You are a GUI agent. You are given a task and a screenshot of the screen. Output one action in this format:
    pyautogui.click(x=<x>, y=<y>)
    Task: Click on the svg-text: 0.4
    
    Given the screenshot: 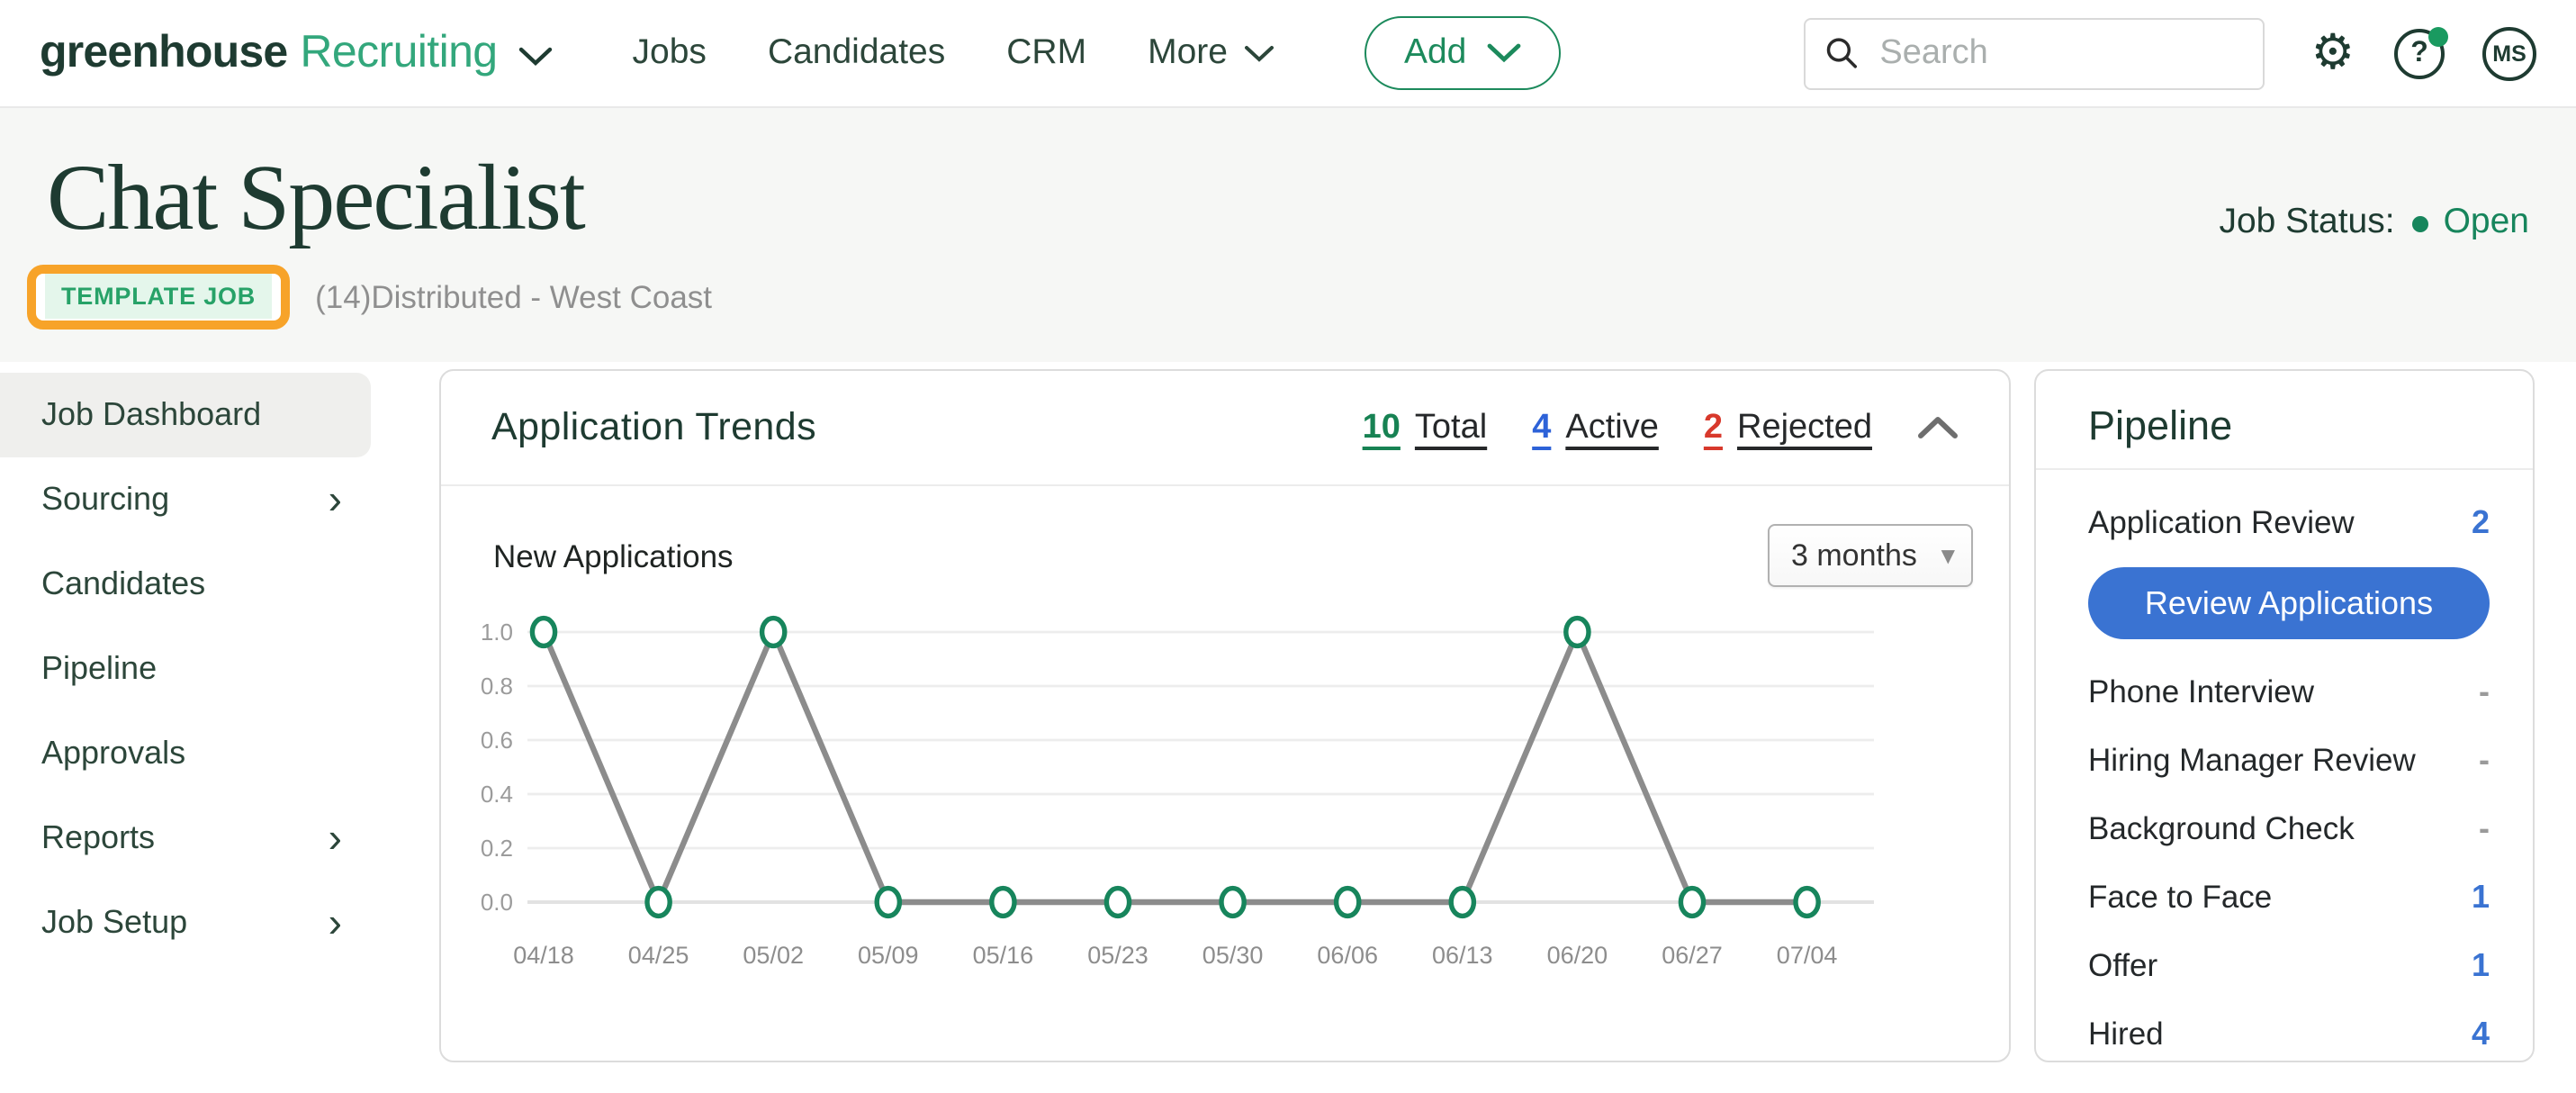 What is the action you would take?
    pyautogui.click(x=497, y=795)
    